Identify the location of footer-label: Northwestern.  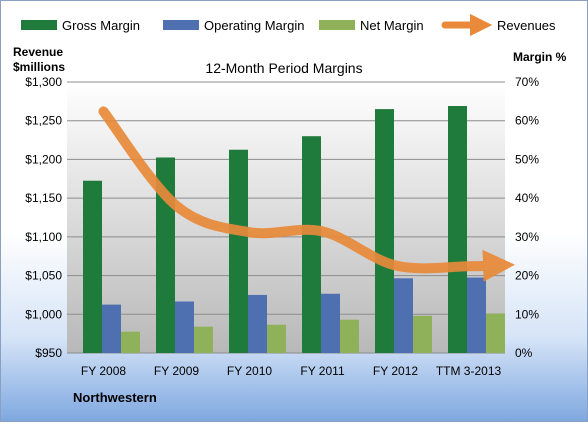
(115, 397).